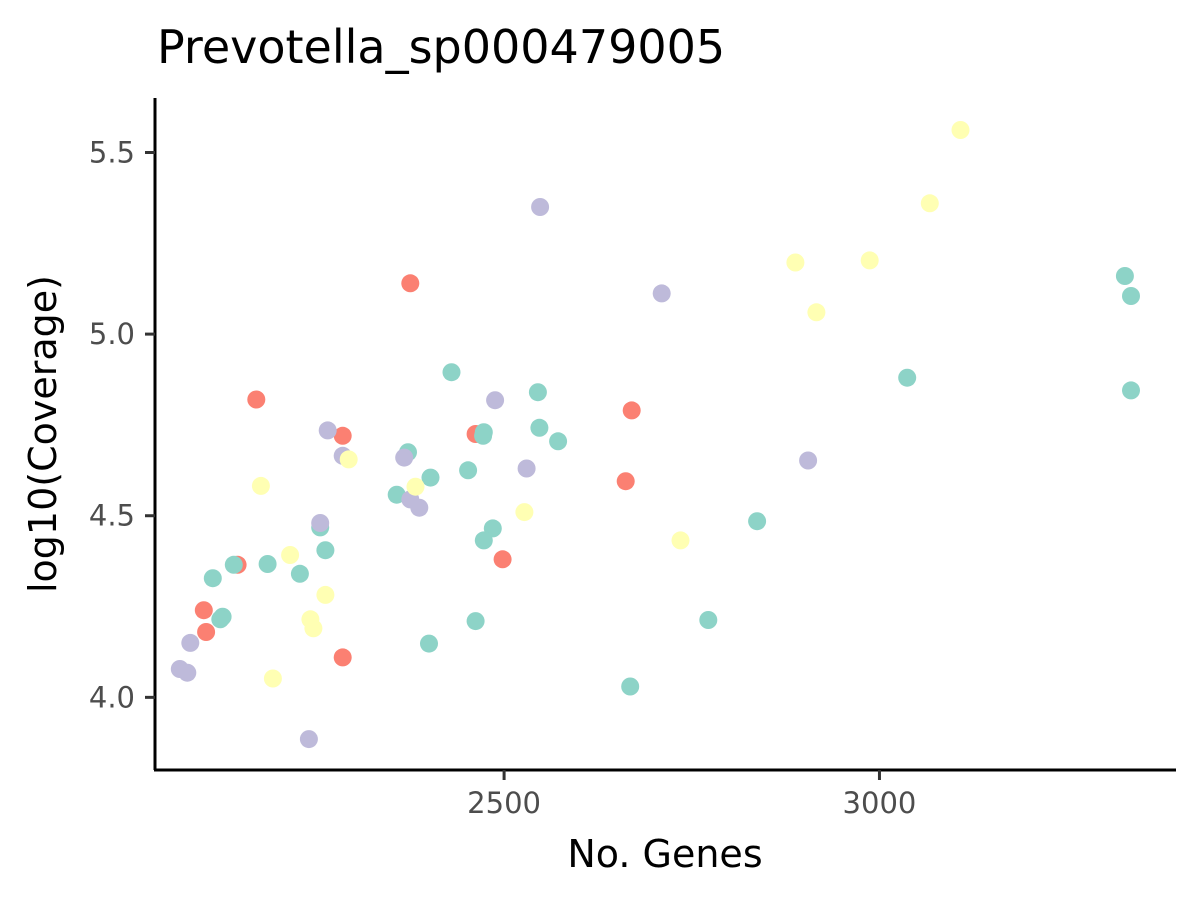 Image resolution: width=1200 pixels, height=900 pixels. I want to click on y-tick-label: 5.5, so click(112, 152).